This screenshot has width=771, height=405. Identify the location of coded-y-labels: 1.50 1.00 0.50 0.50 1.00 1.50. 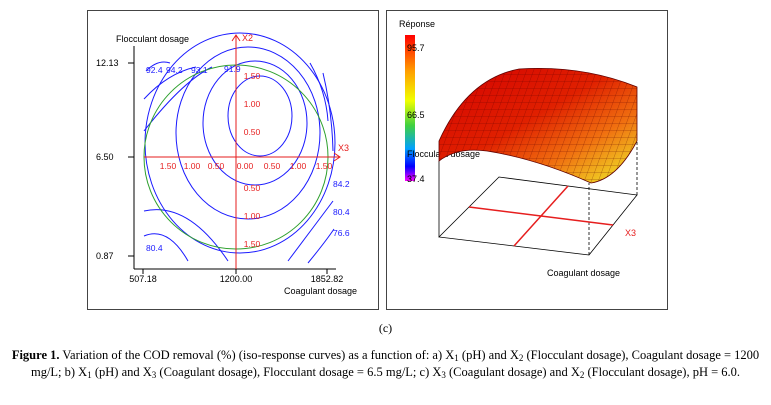
(252, 160).